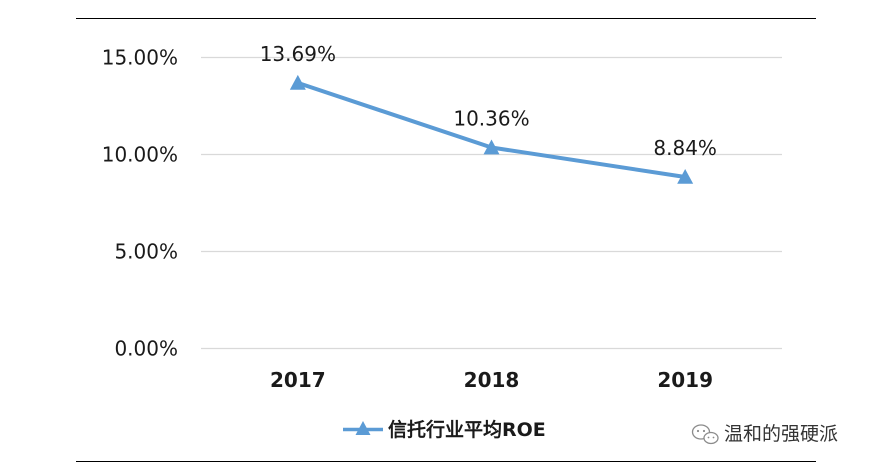 The image size is (892, 475). Describe the element at coordinates (705, 434) in the screenshot. I see `wechat-icon` at that location.